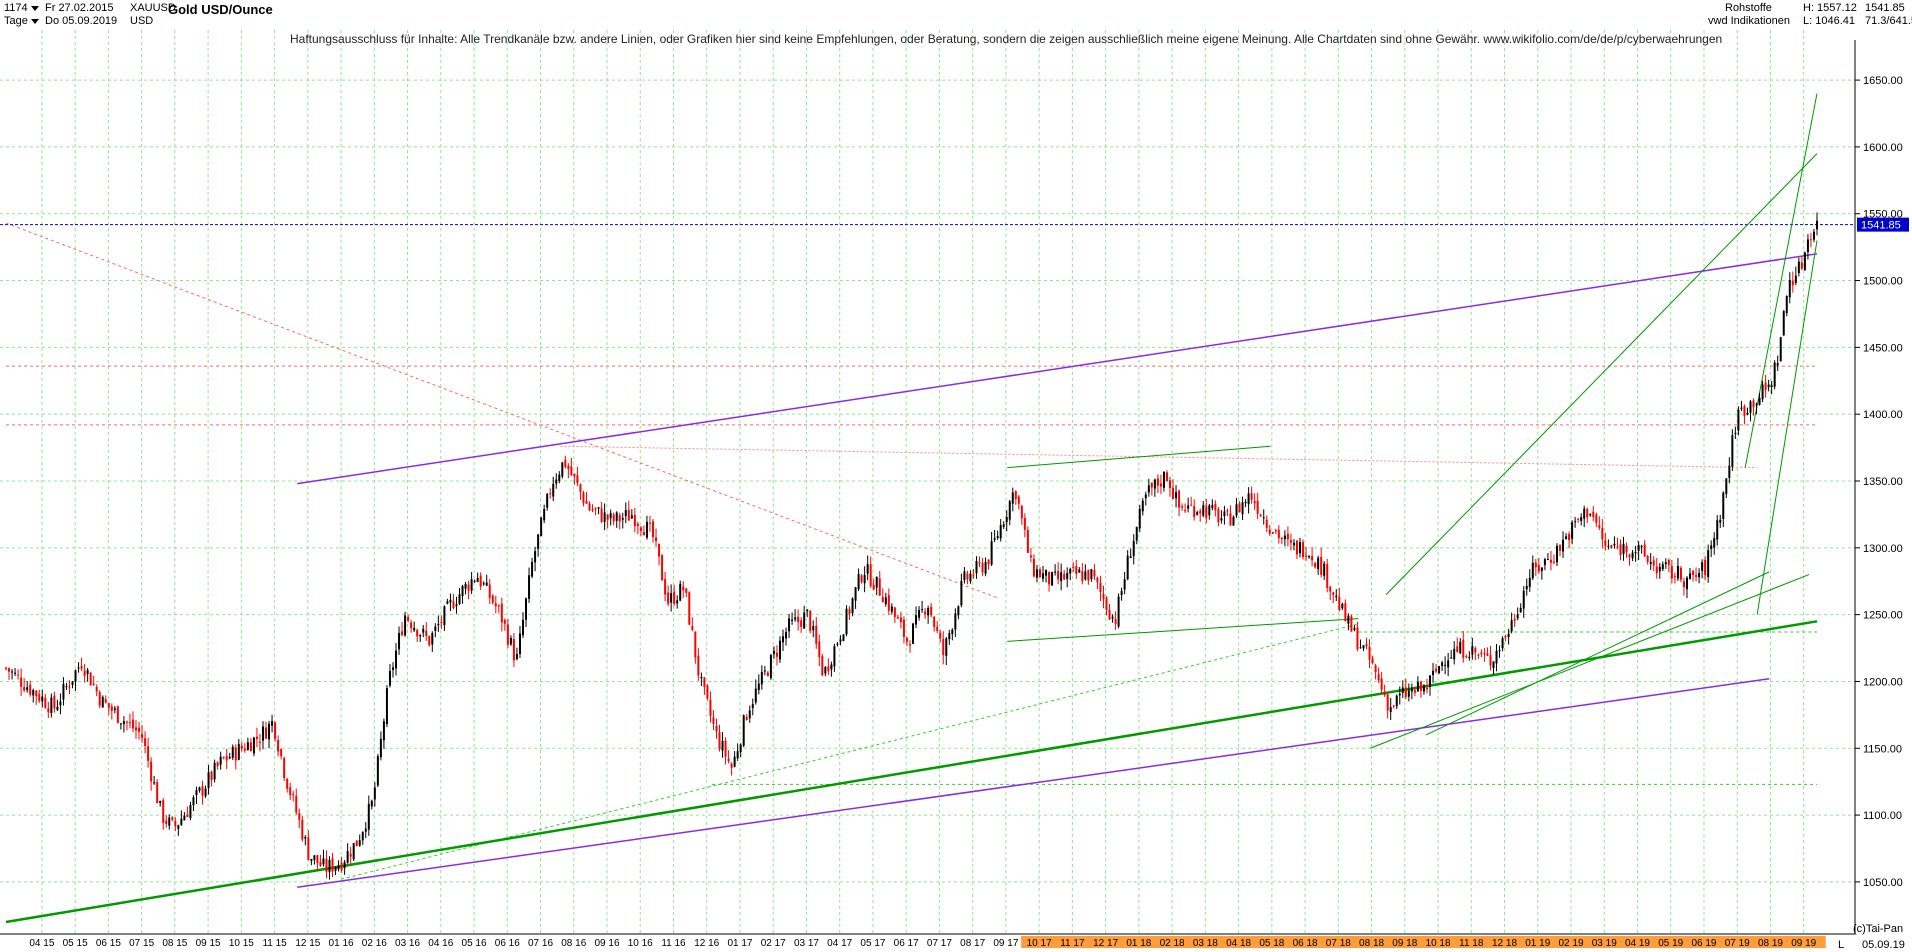 This screenshot has height=952, width=1912. I want to click on copyright: (c)Tai-Pan, so click(1878, 929).